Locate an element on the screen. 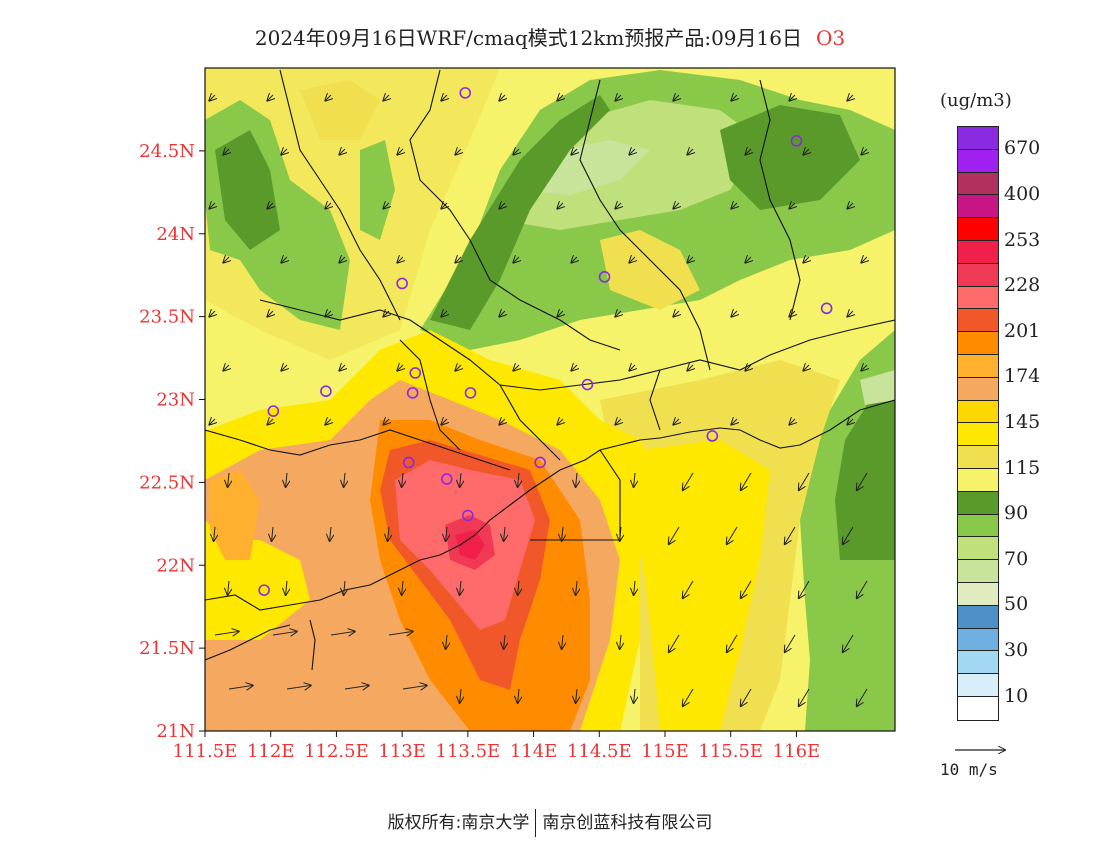  color-bar-label: 201 is located at coordinates (1022, 330).